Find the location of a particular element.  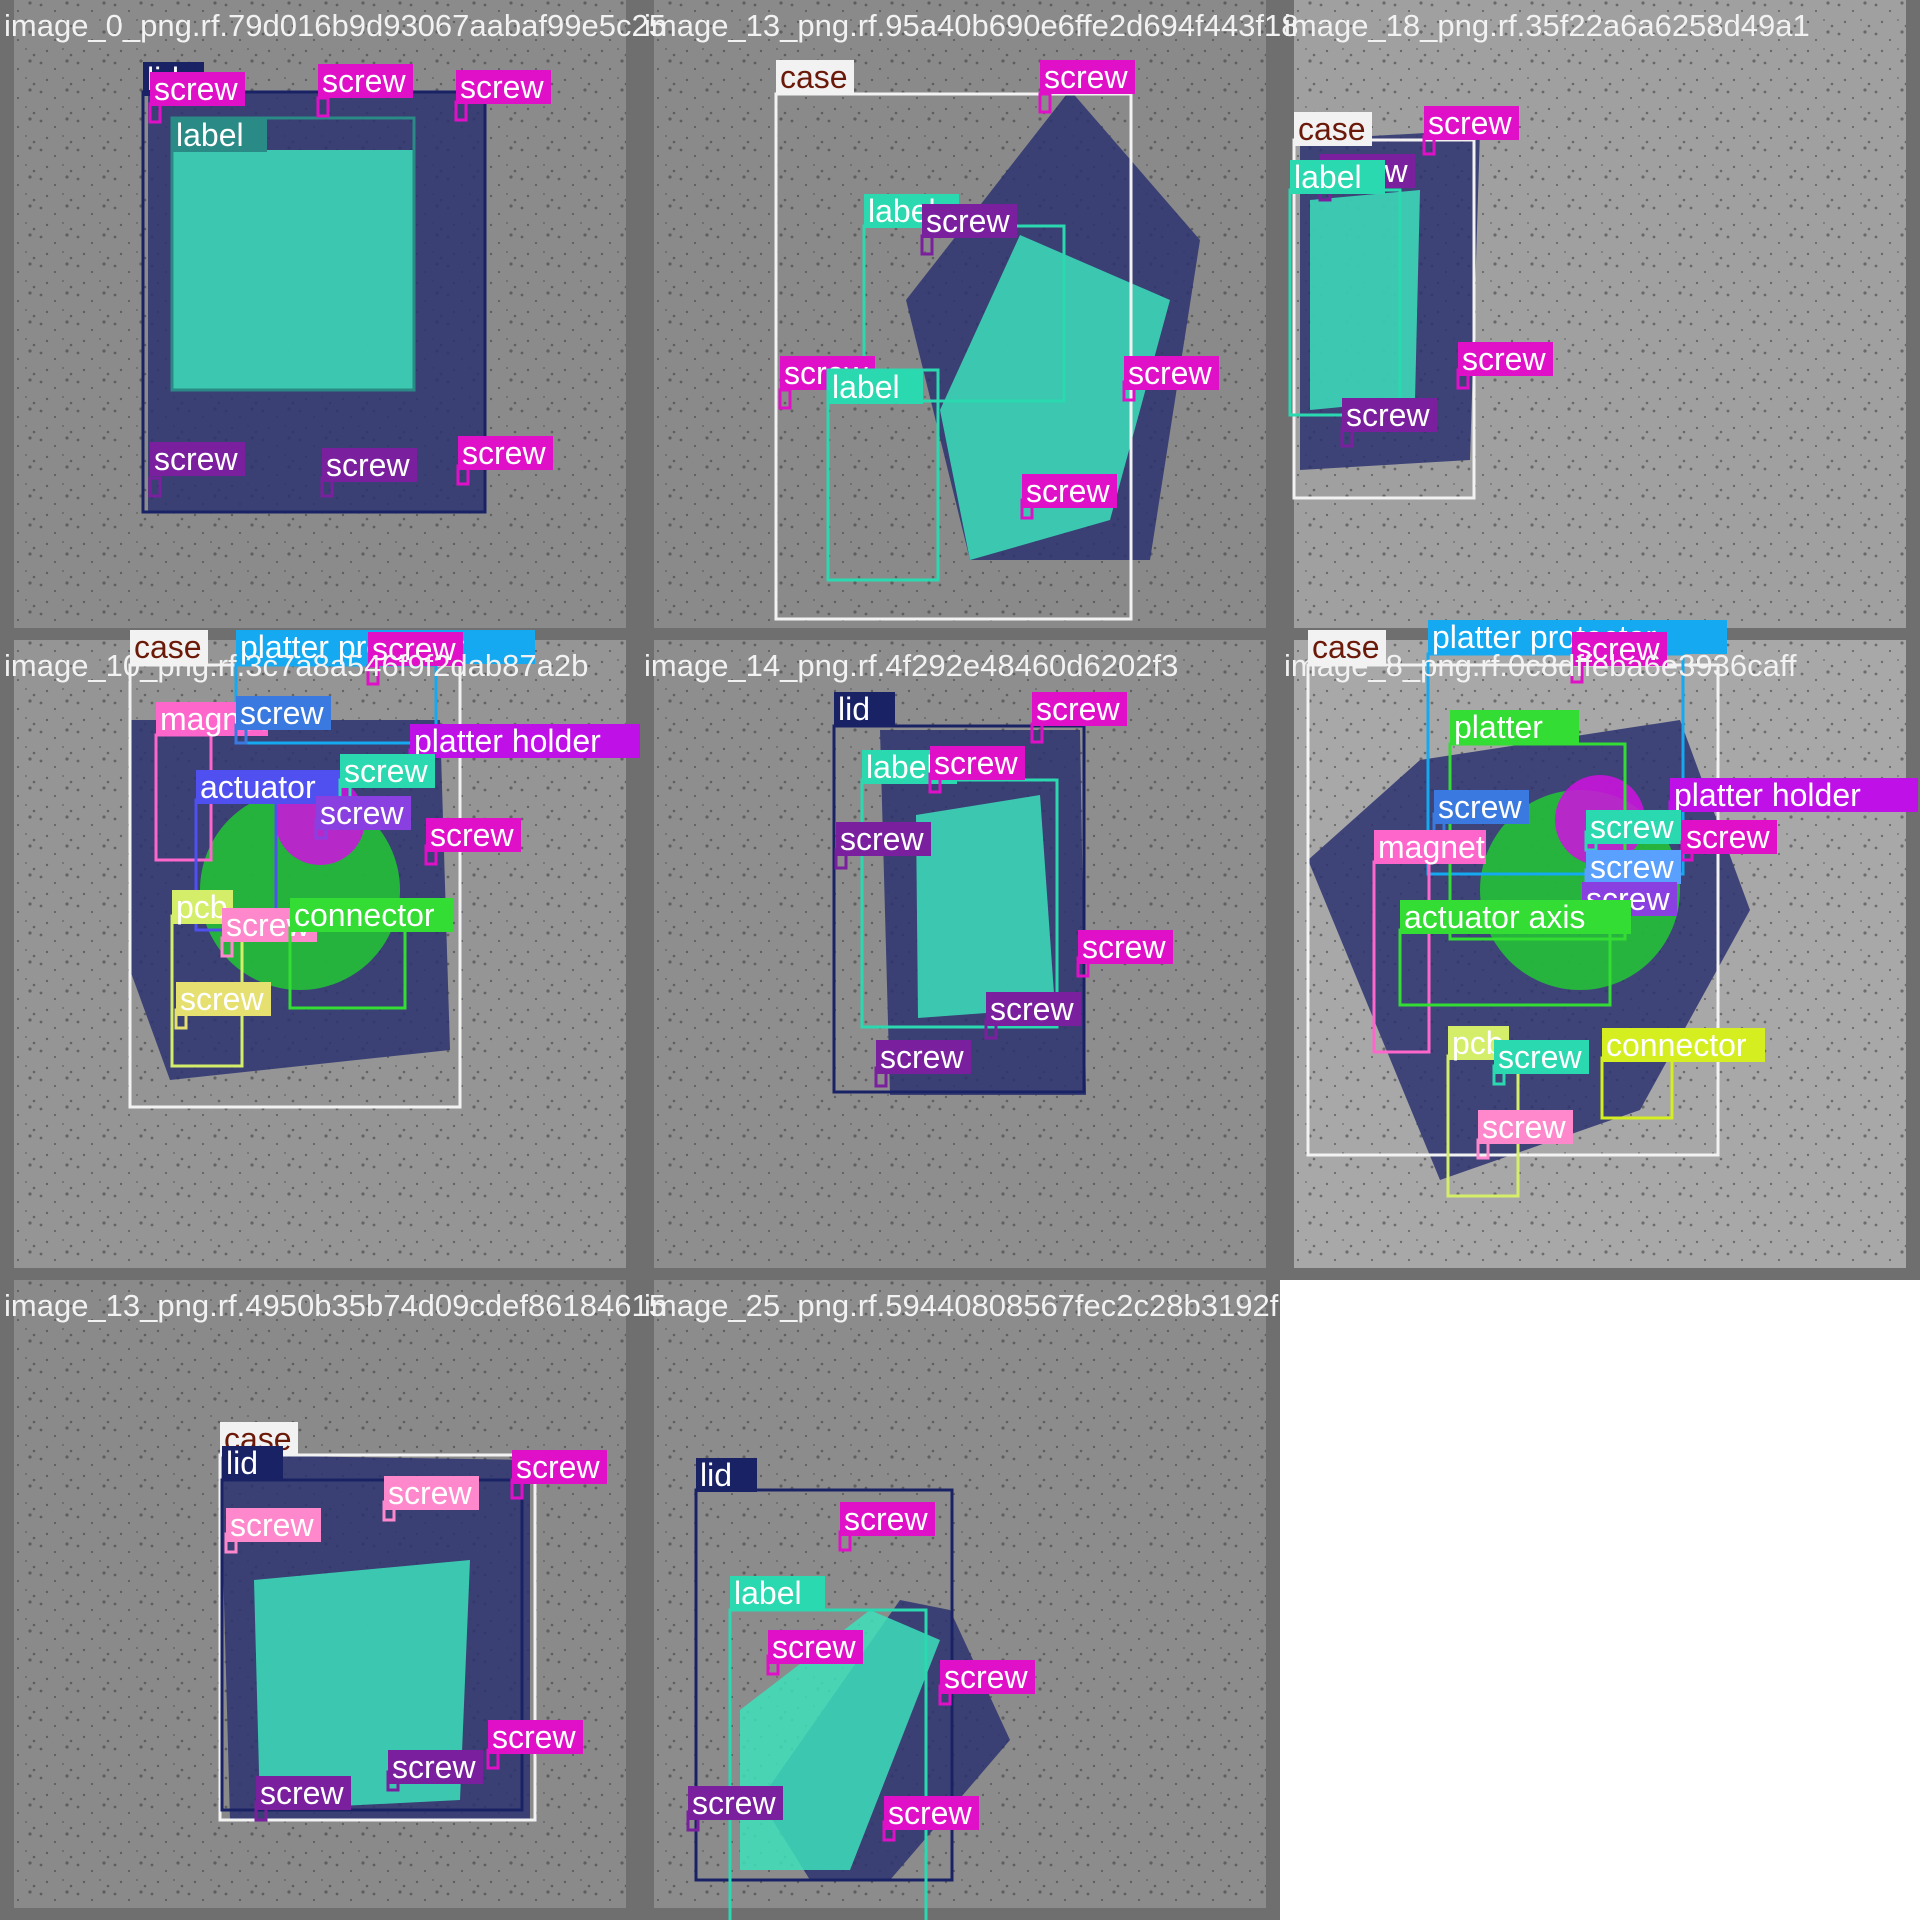

tile-caption: image_25_png.rf.59440808567fec2c28b3192f is located at coordinates (961, 1305).